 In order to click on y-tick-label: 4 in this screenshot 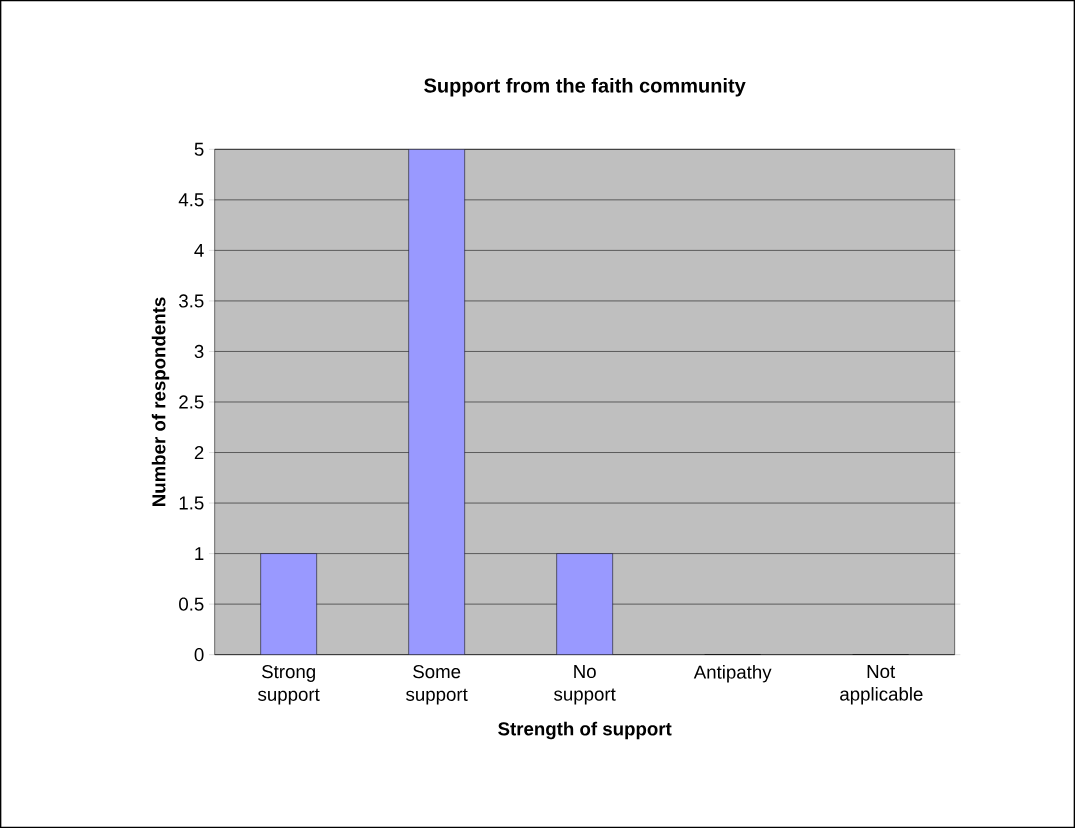, I will do `click(199, 250)`.